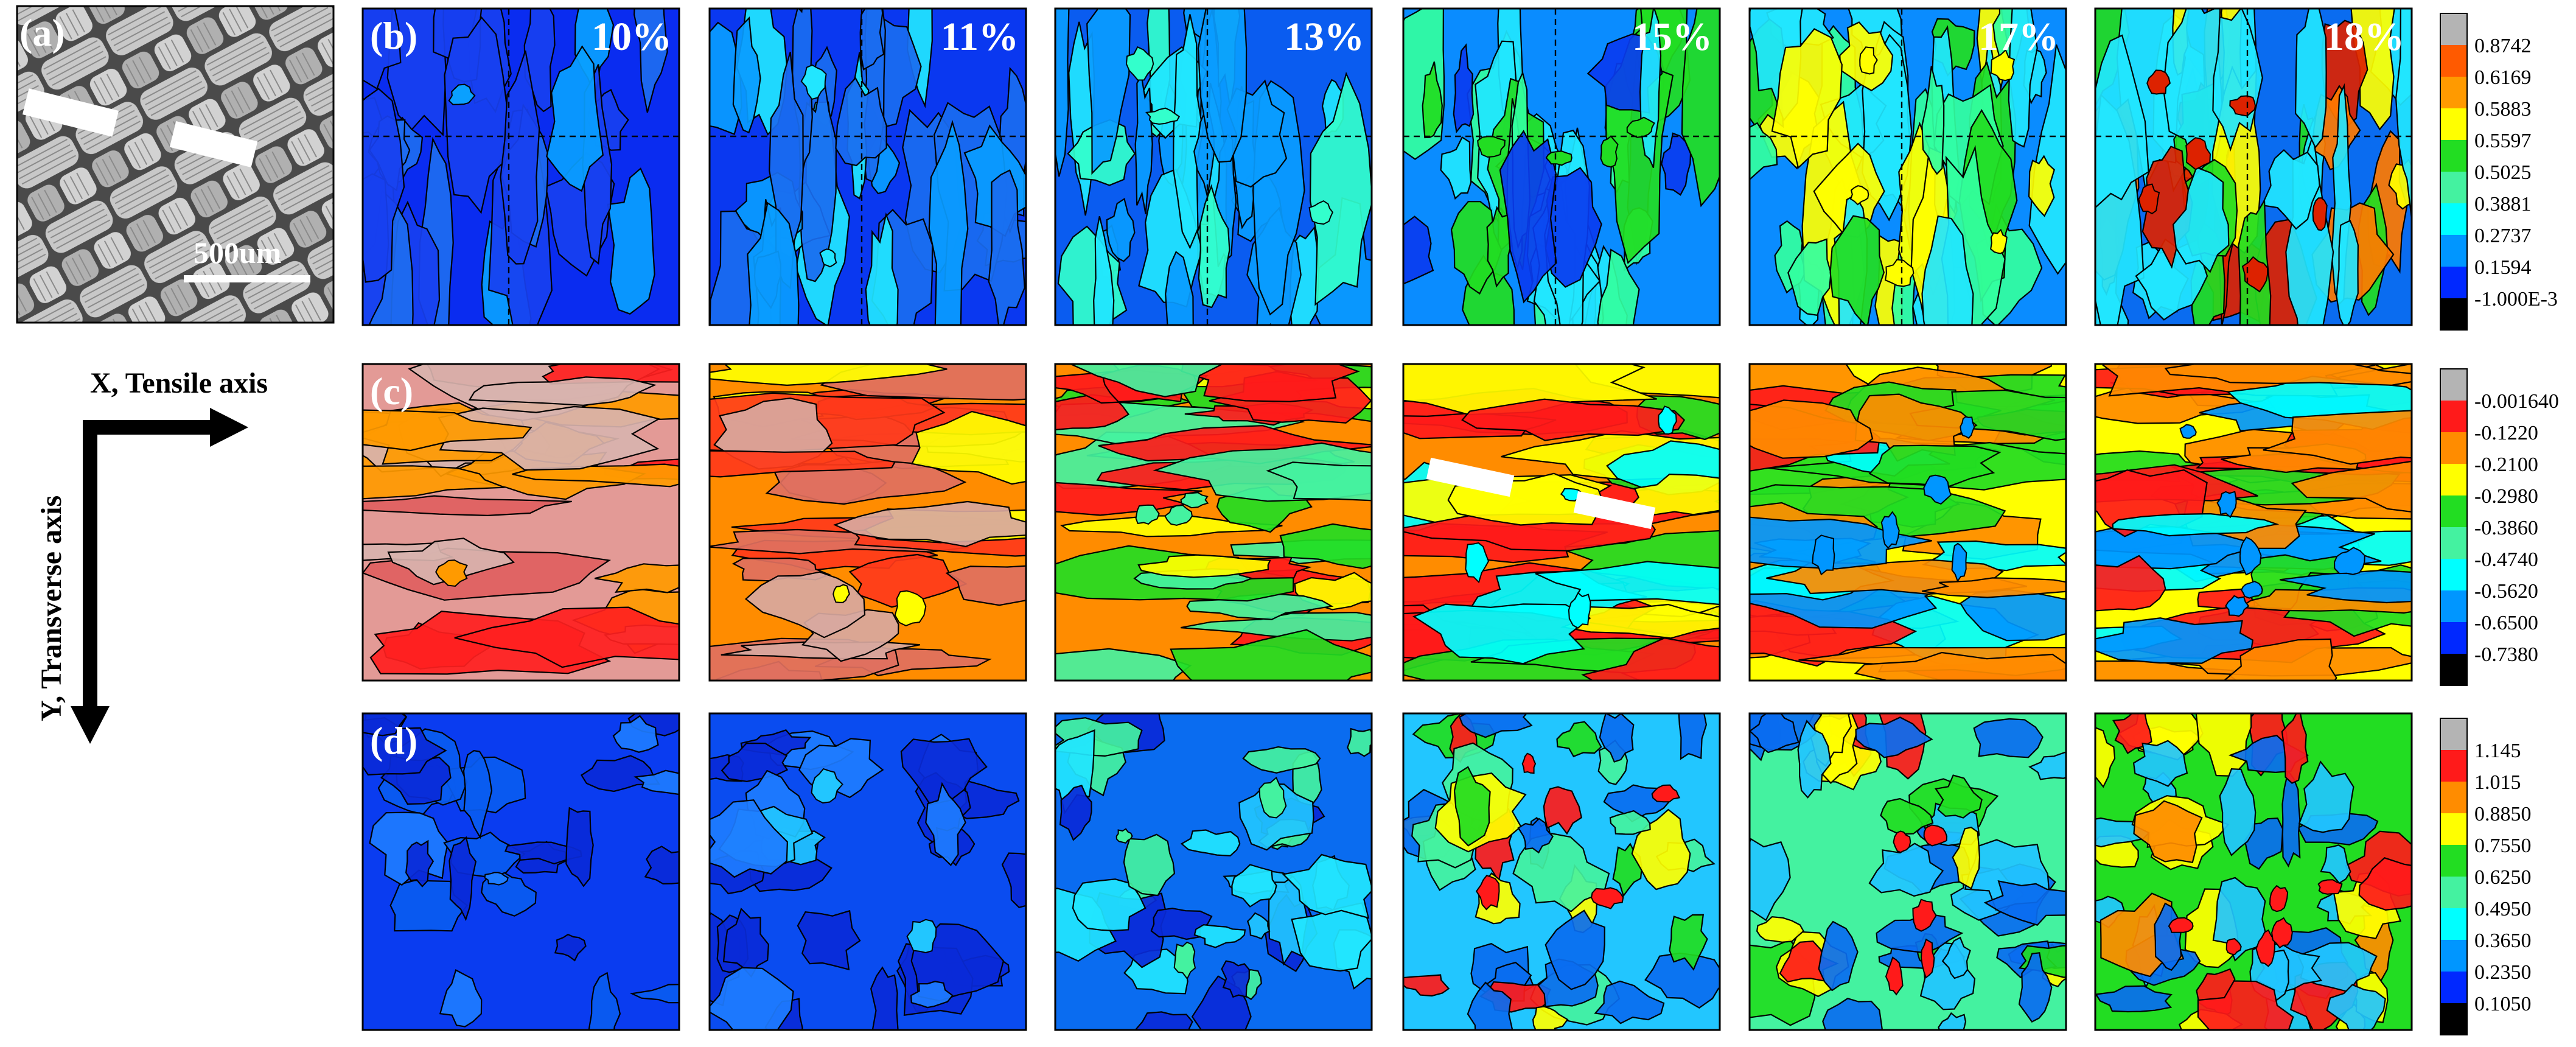 This screenshot has width=2576, height=1047. Describe the element at coordinates (2506, 433) in the screenshot. I see `colorbar-tick-label: -0.1220` at that location.